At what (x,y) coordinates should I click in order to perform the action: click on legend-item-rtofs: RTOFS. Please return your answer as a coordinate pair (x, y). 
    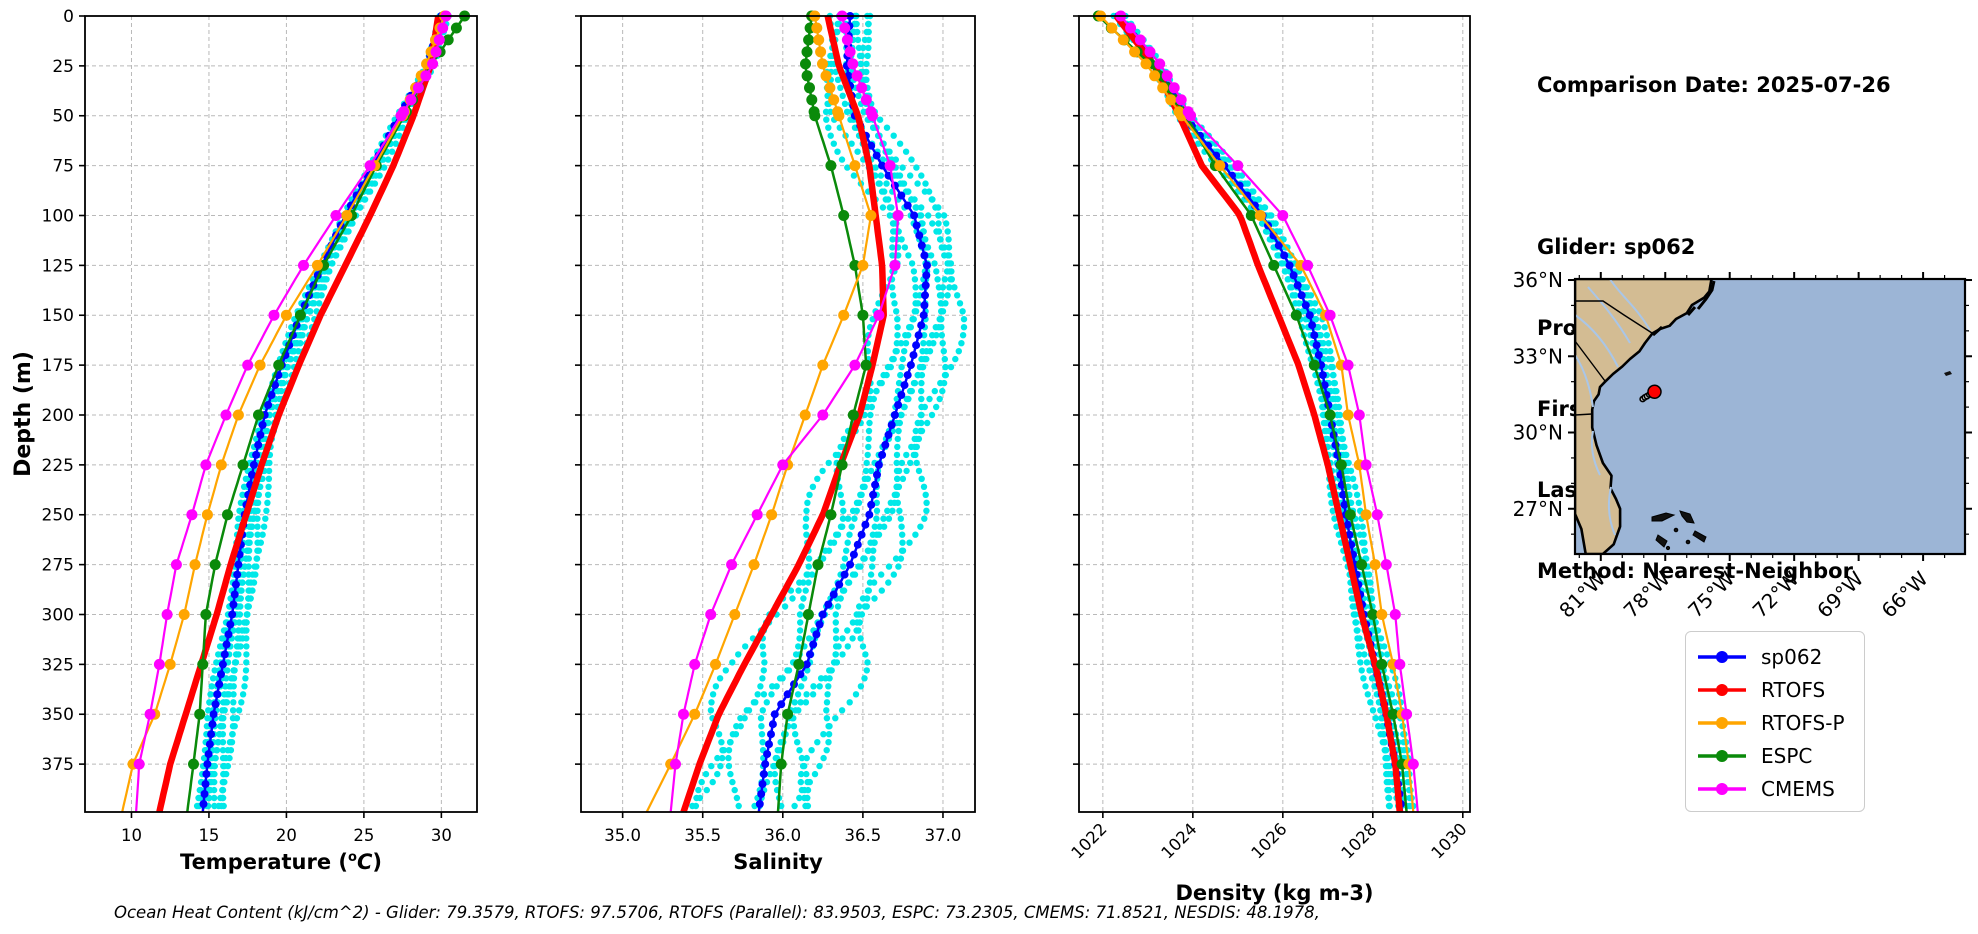
    Looking at the image, I should click on (1780, 689).